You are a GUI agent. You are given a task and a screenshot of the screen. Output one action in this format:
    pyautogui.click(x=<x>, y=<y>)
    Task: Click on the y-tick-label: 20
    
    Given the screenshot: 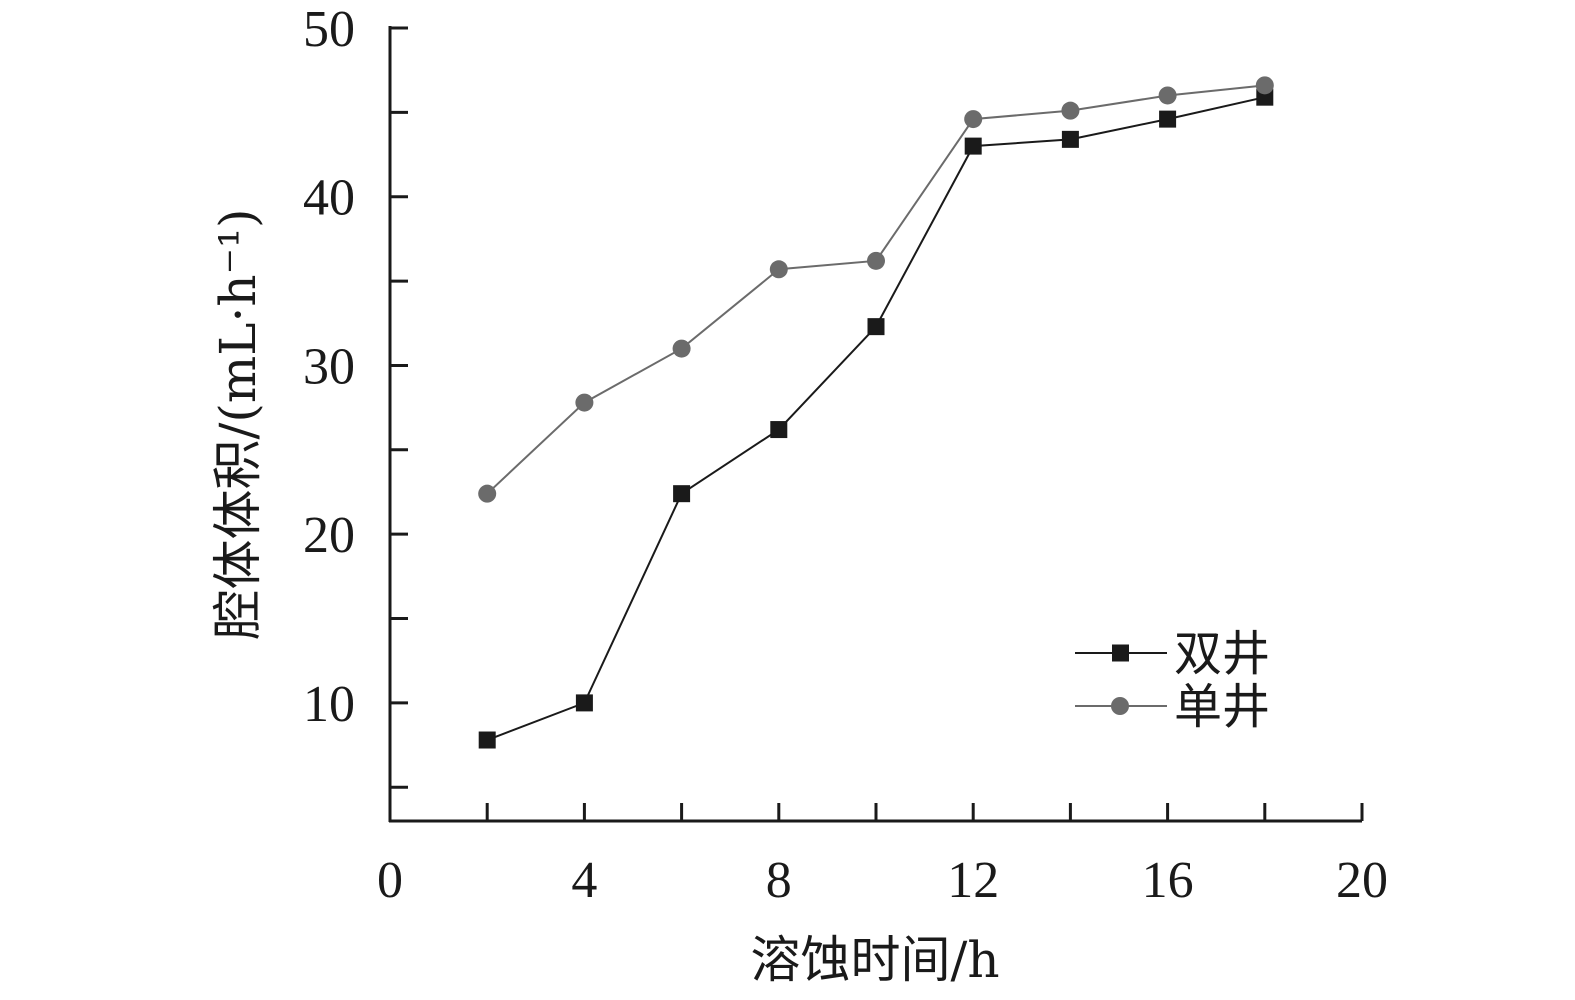 What is the action you would take?
    pyautogui.click(x=329, y=535)
    